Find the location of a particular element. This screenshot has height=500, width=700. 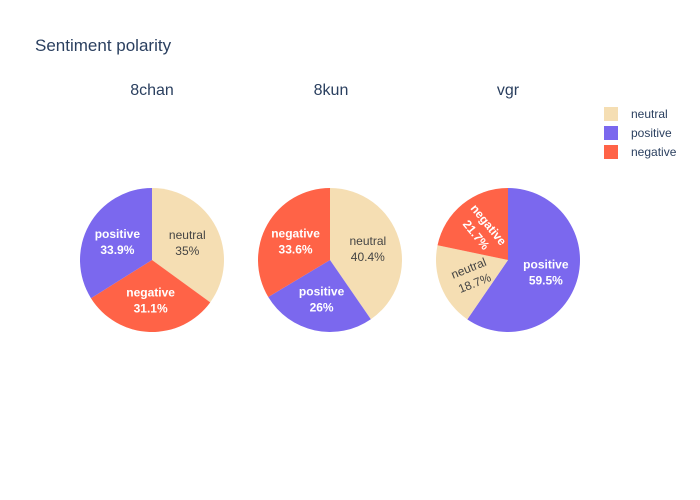

slice-label-group-8kun-negative: negative 33.6% is located at coordinates (295, 241).